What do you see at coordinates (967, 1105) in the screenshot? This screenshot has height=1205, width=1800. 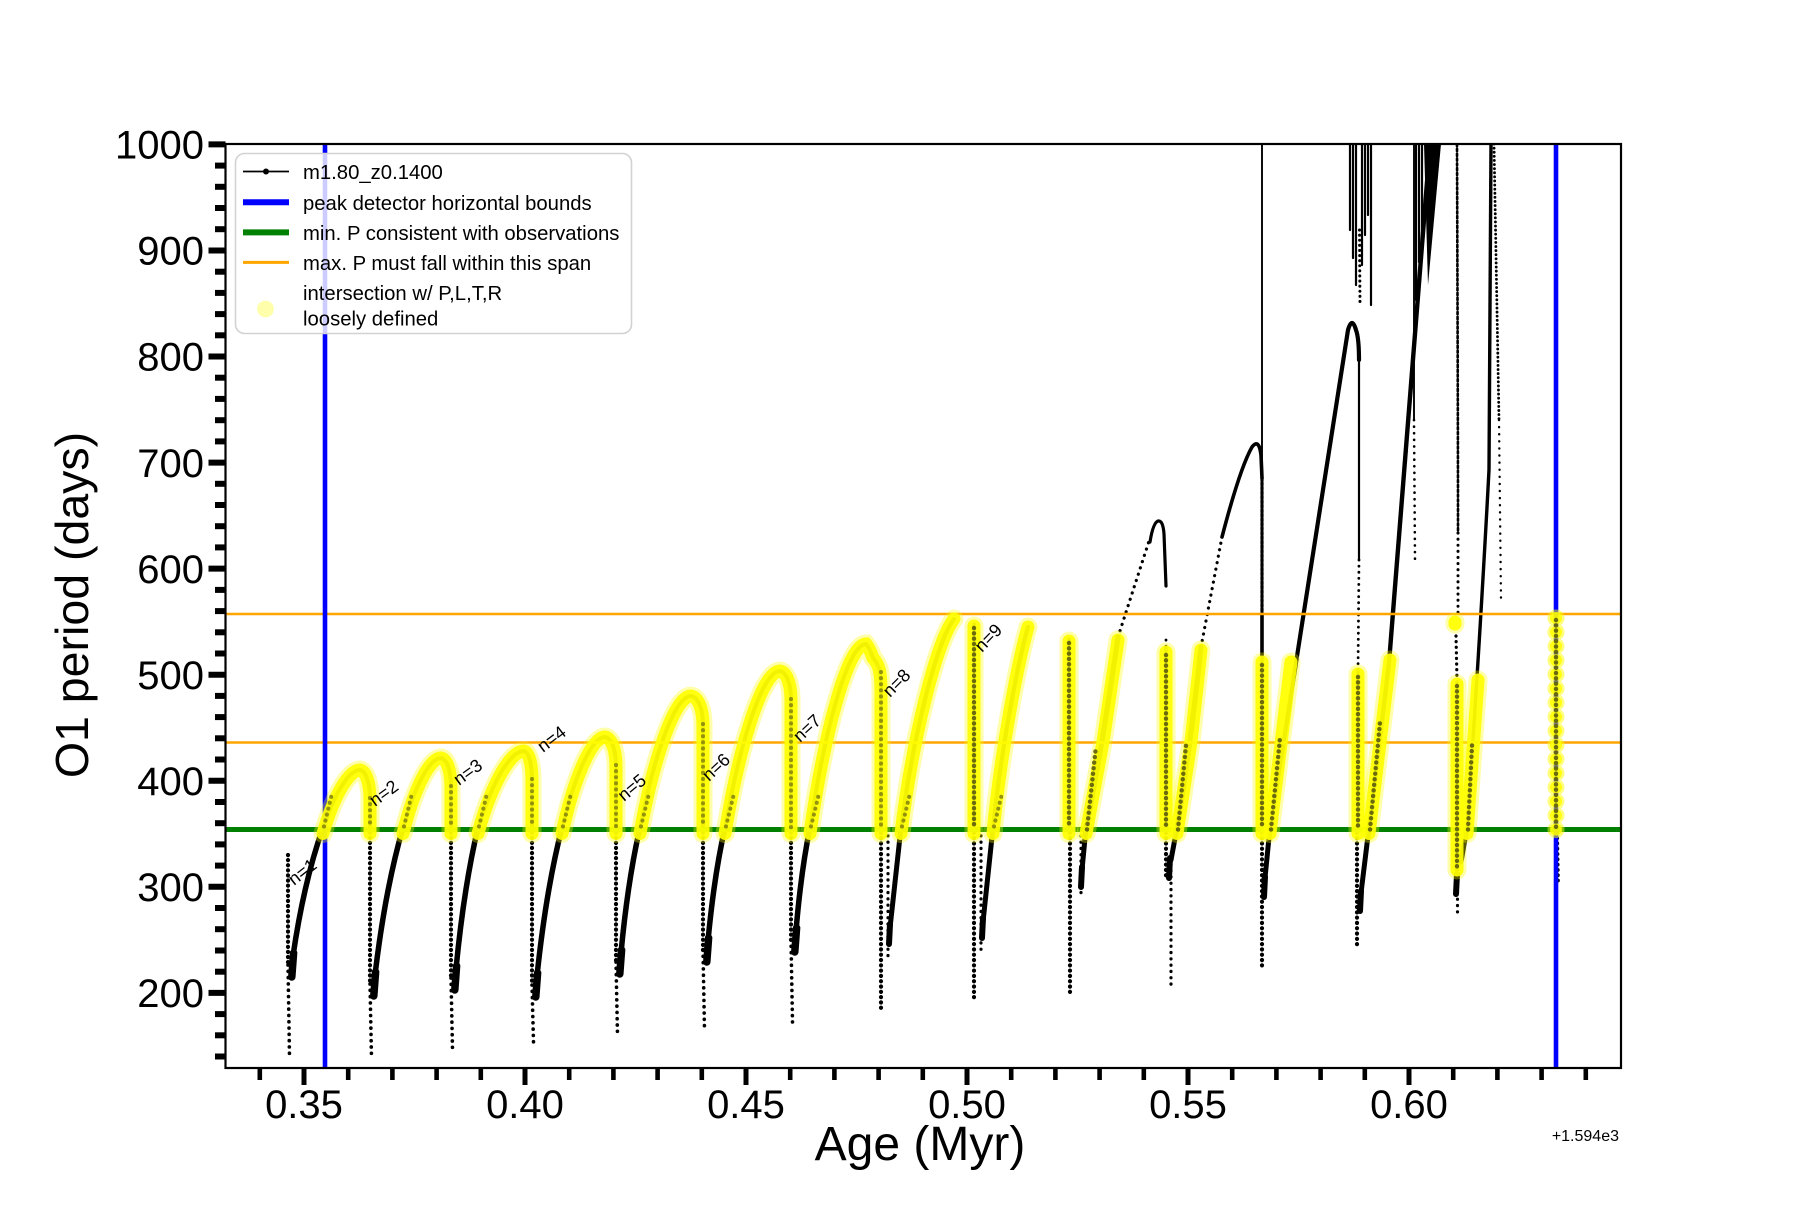 I see `svg-text: 0.50` at bounding box center [967, 1105].